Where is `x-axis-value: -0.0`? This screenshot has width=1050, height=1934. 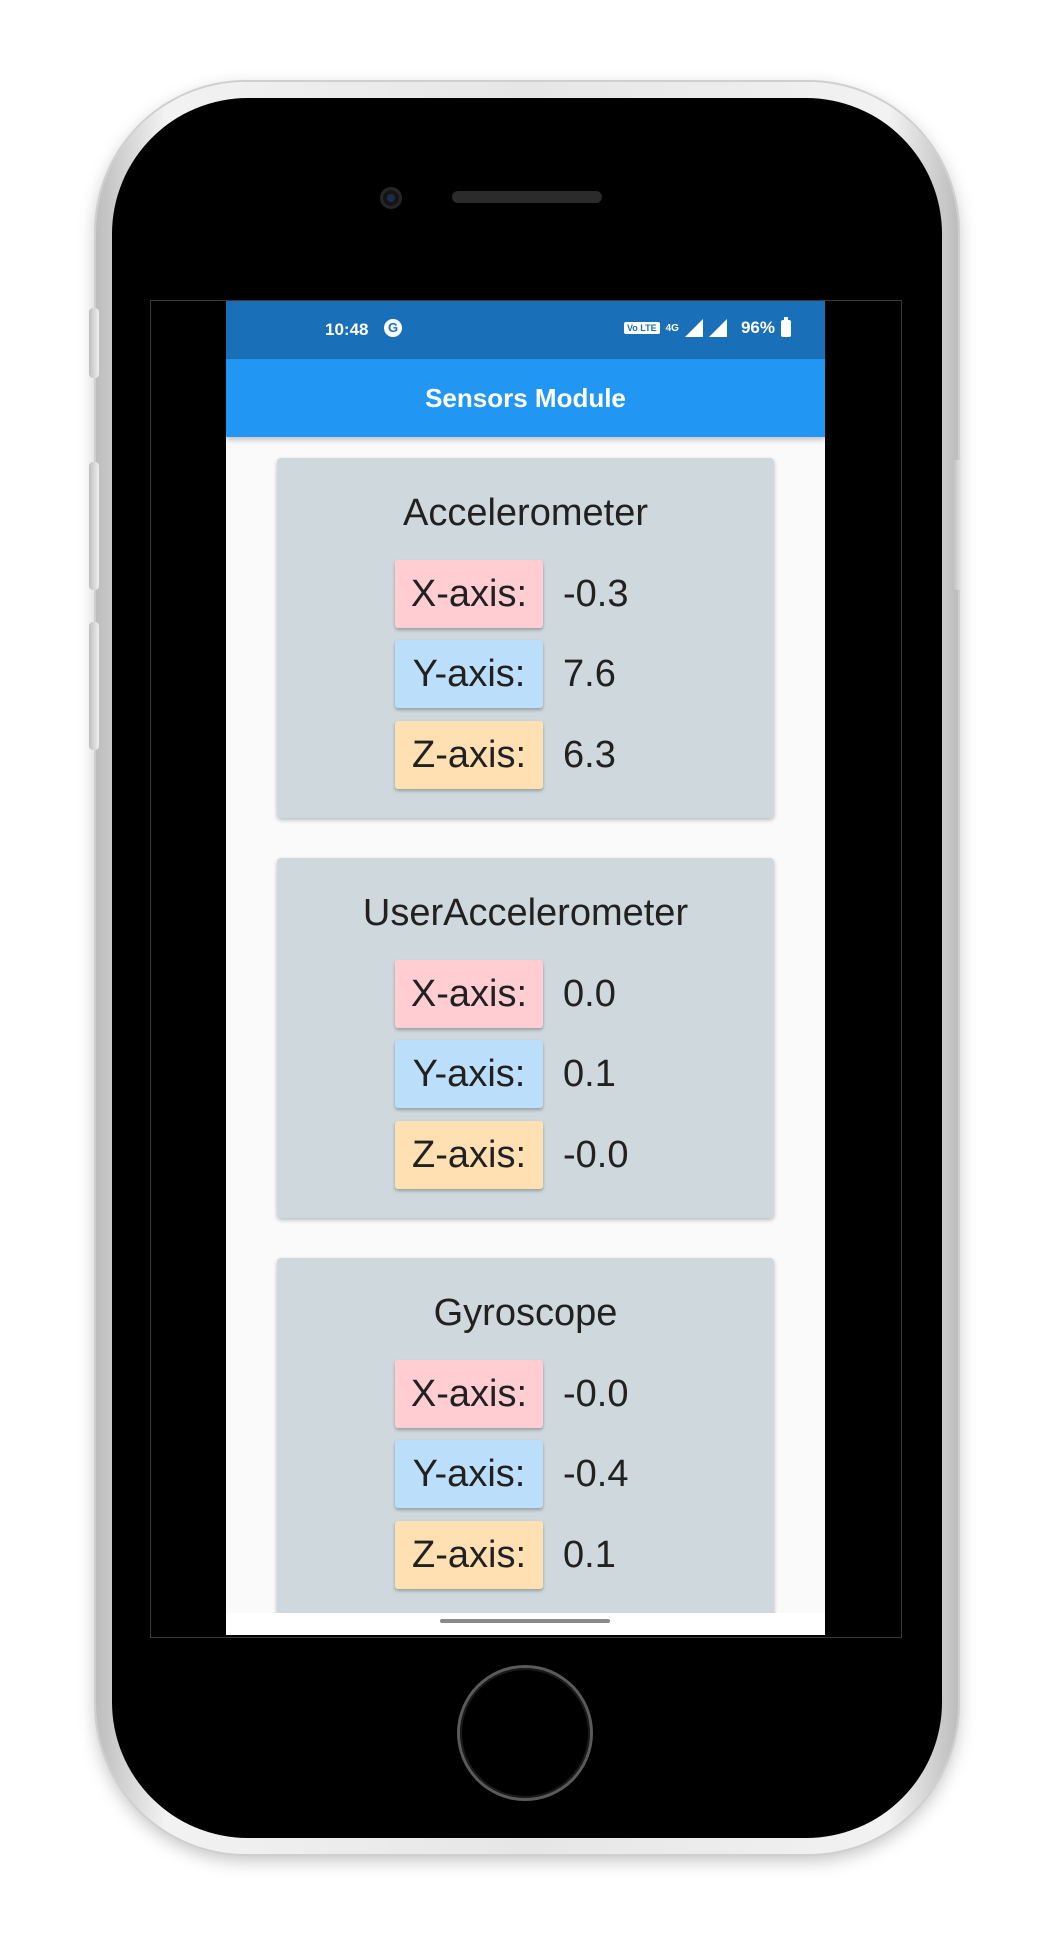
x-axis-value: -0.0 is located at coordinates (596, 1394).